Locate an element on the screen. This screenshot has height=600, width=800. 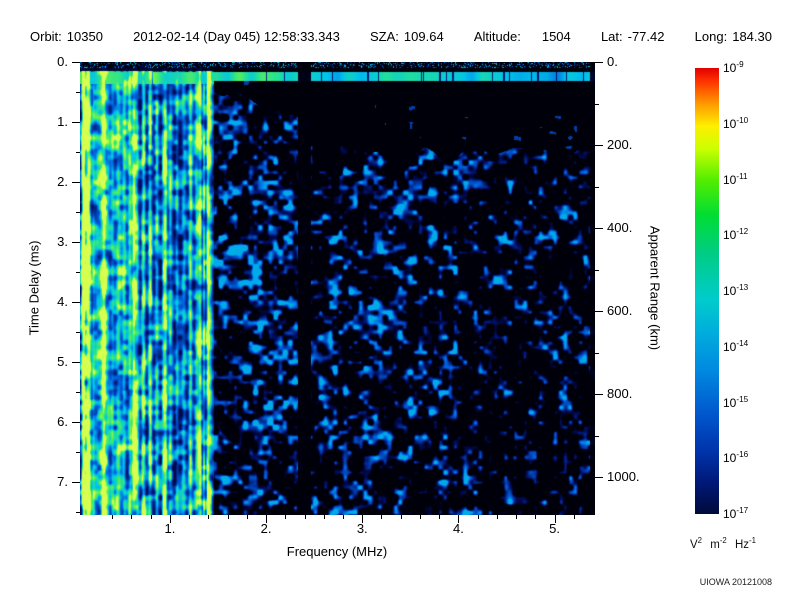
time-delay-tick-label: 5. is located at coordinates (62, 361).